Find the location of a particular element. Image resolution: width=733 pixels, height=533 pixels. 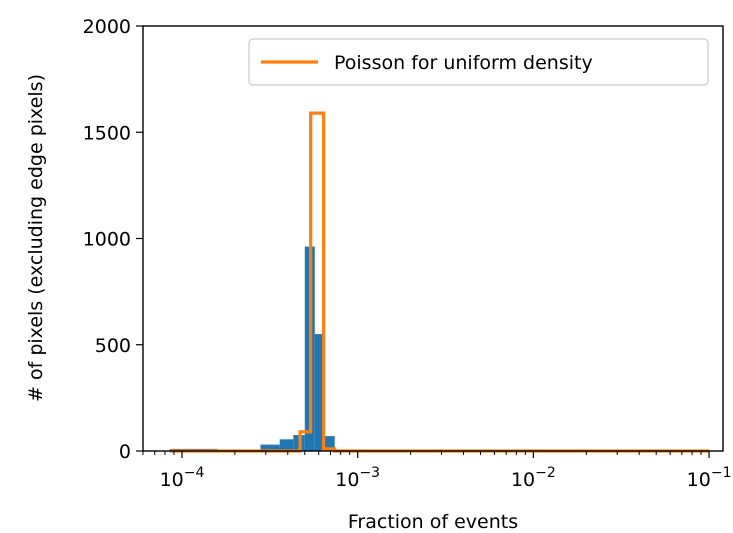

legend-box is located at coordinates (478, 62).